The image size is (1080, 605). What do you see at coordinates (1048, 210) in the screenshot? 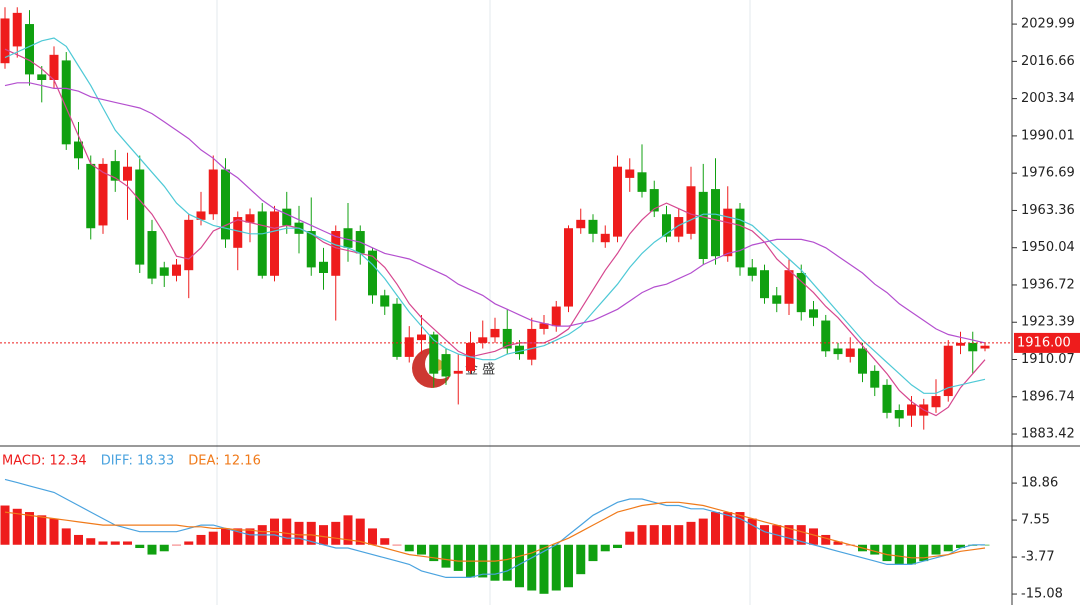
I see `y-tick-label: 1963.36` at bounding box center [1048, 210].